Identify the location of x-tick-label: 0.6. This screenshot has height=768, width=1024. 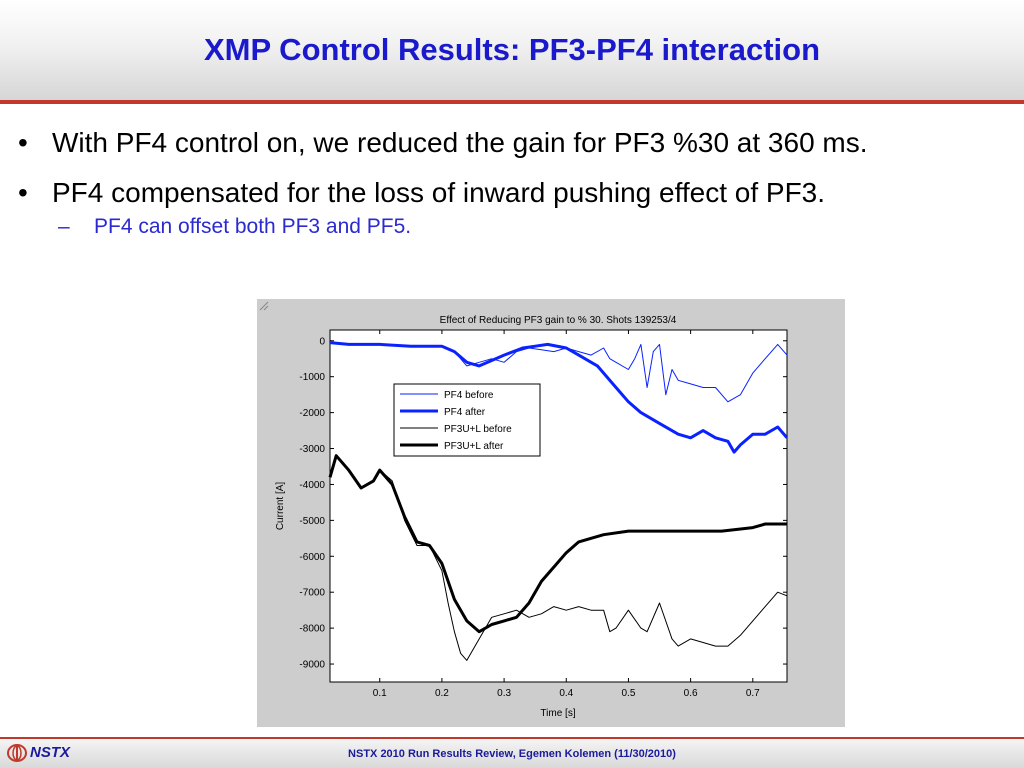
(691, 693).